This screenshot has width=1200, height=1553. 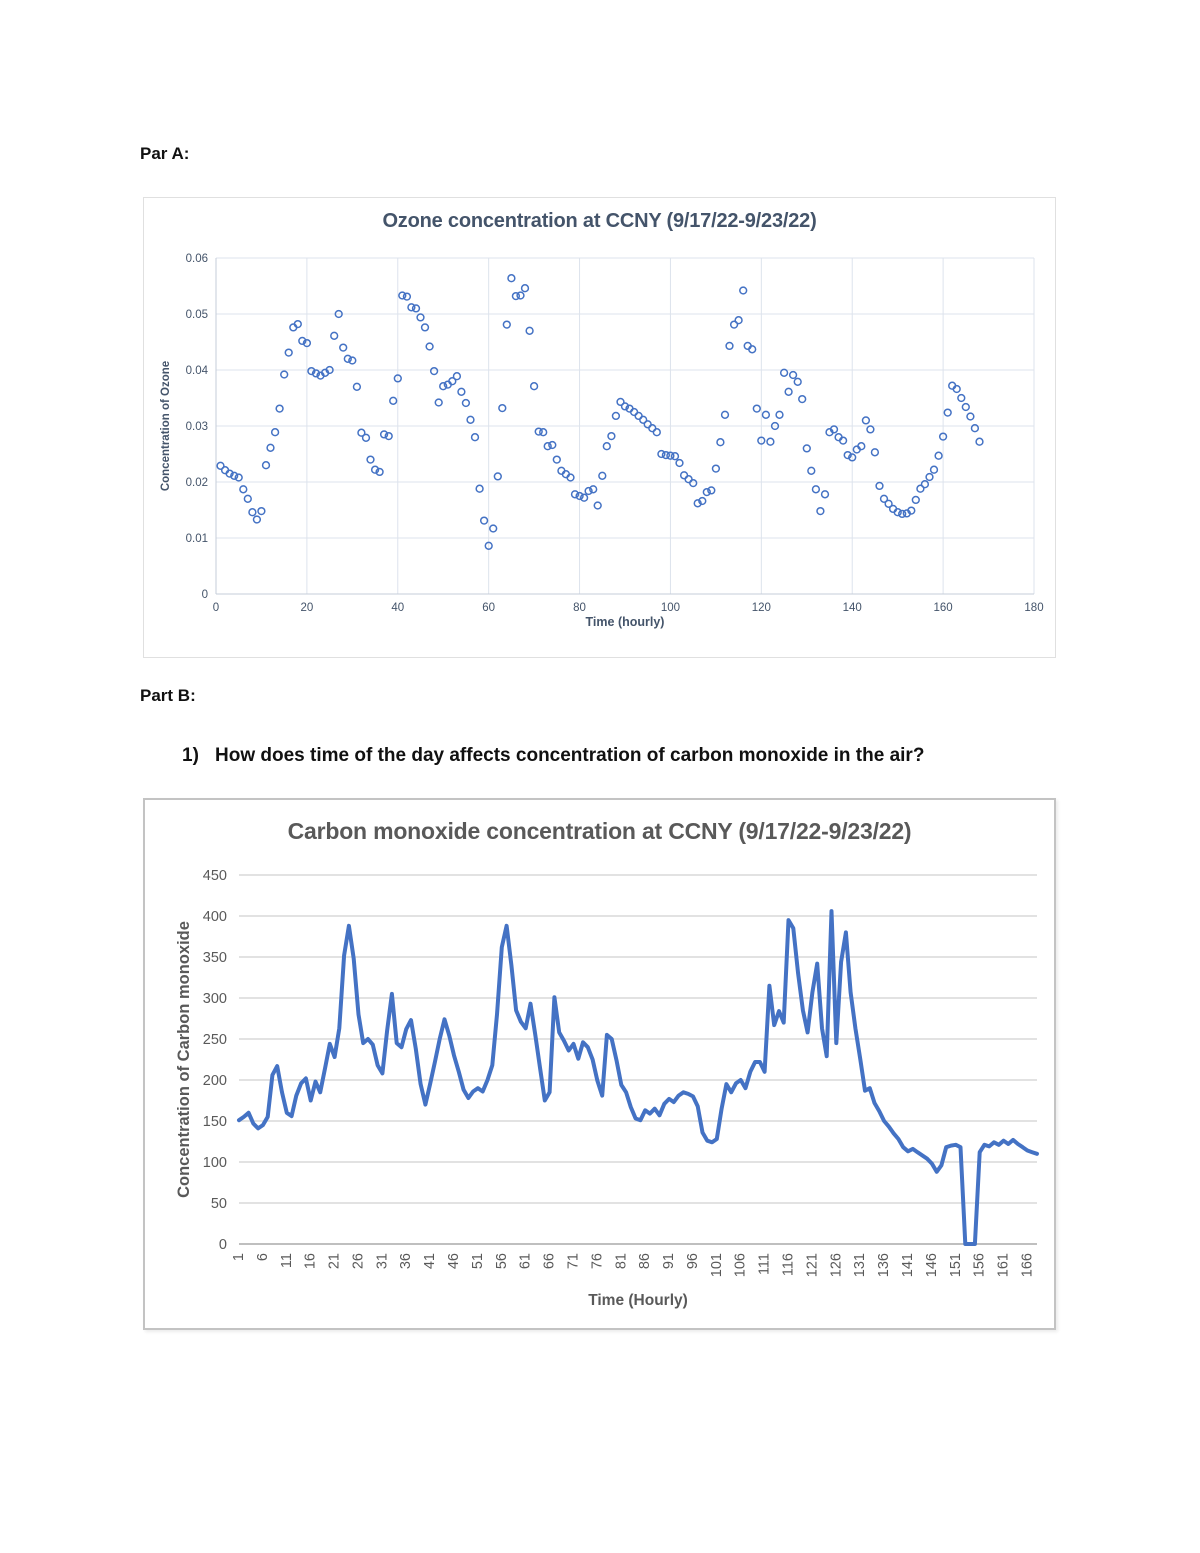 What do you see at coordinates (579, 608) in the screenshot?
I see `x-tick-label: 80` at bounding box center [579, 608].